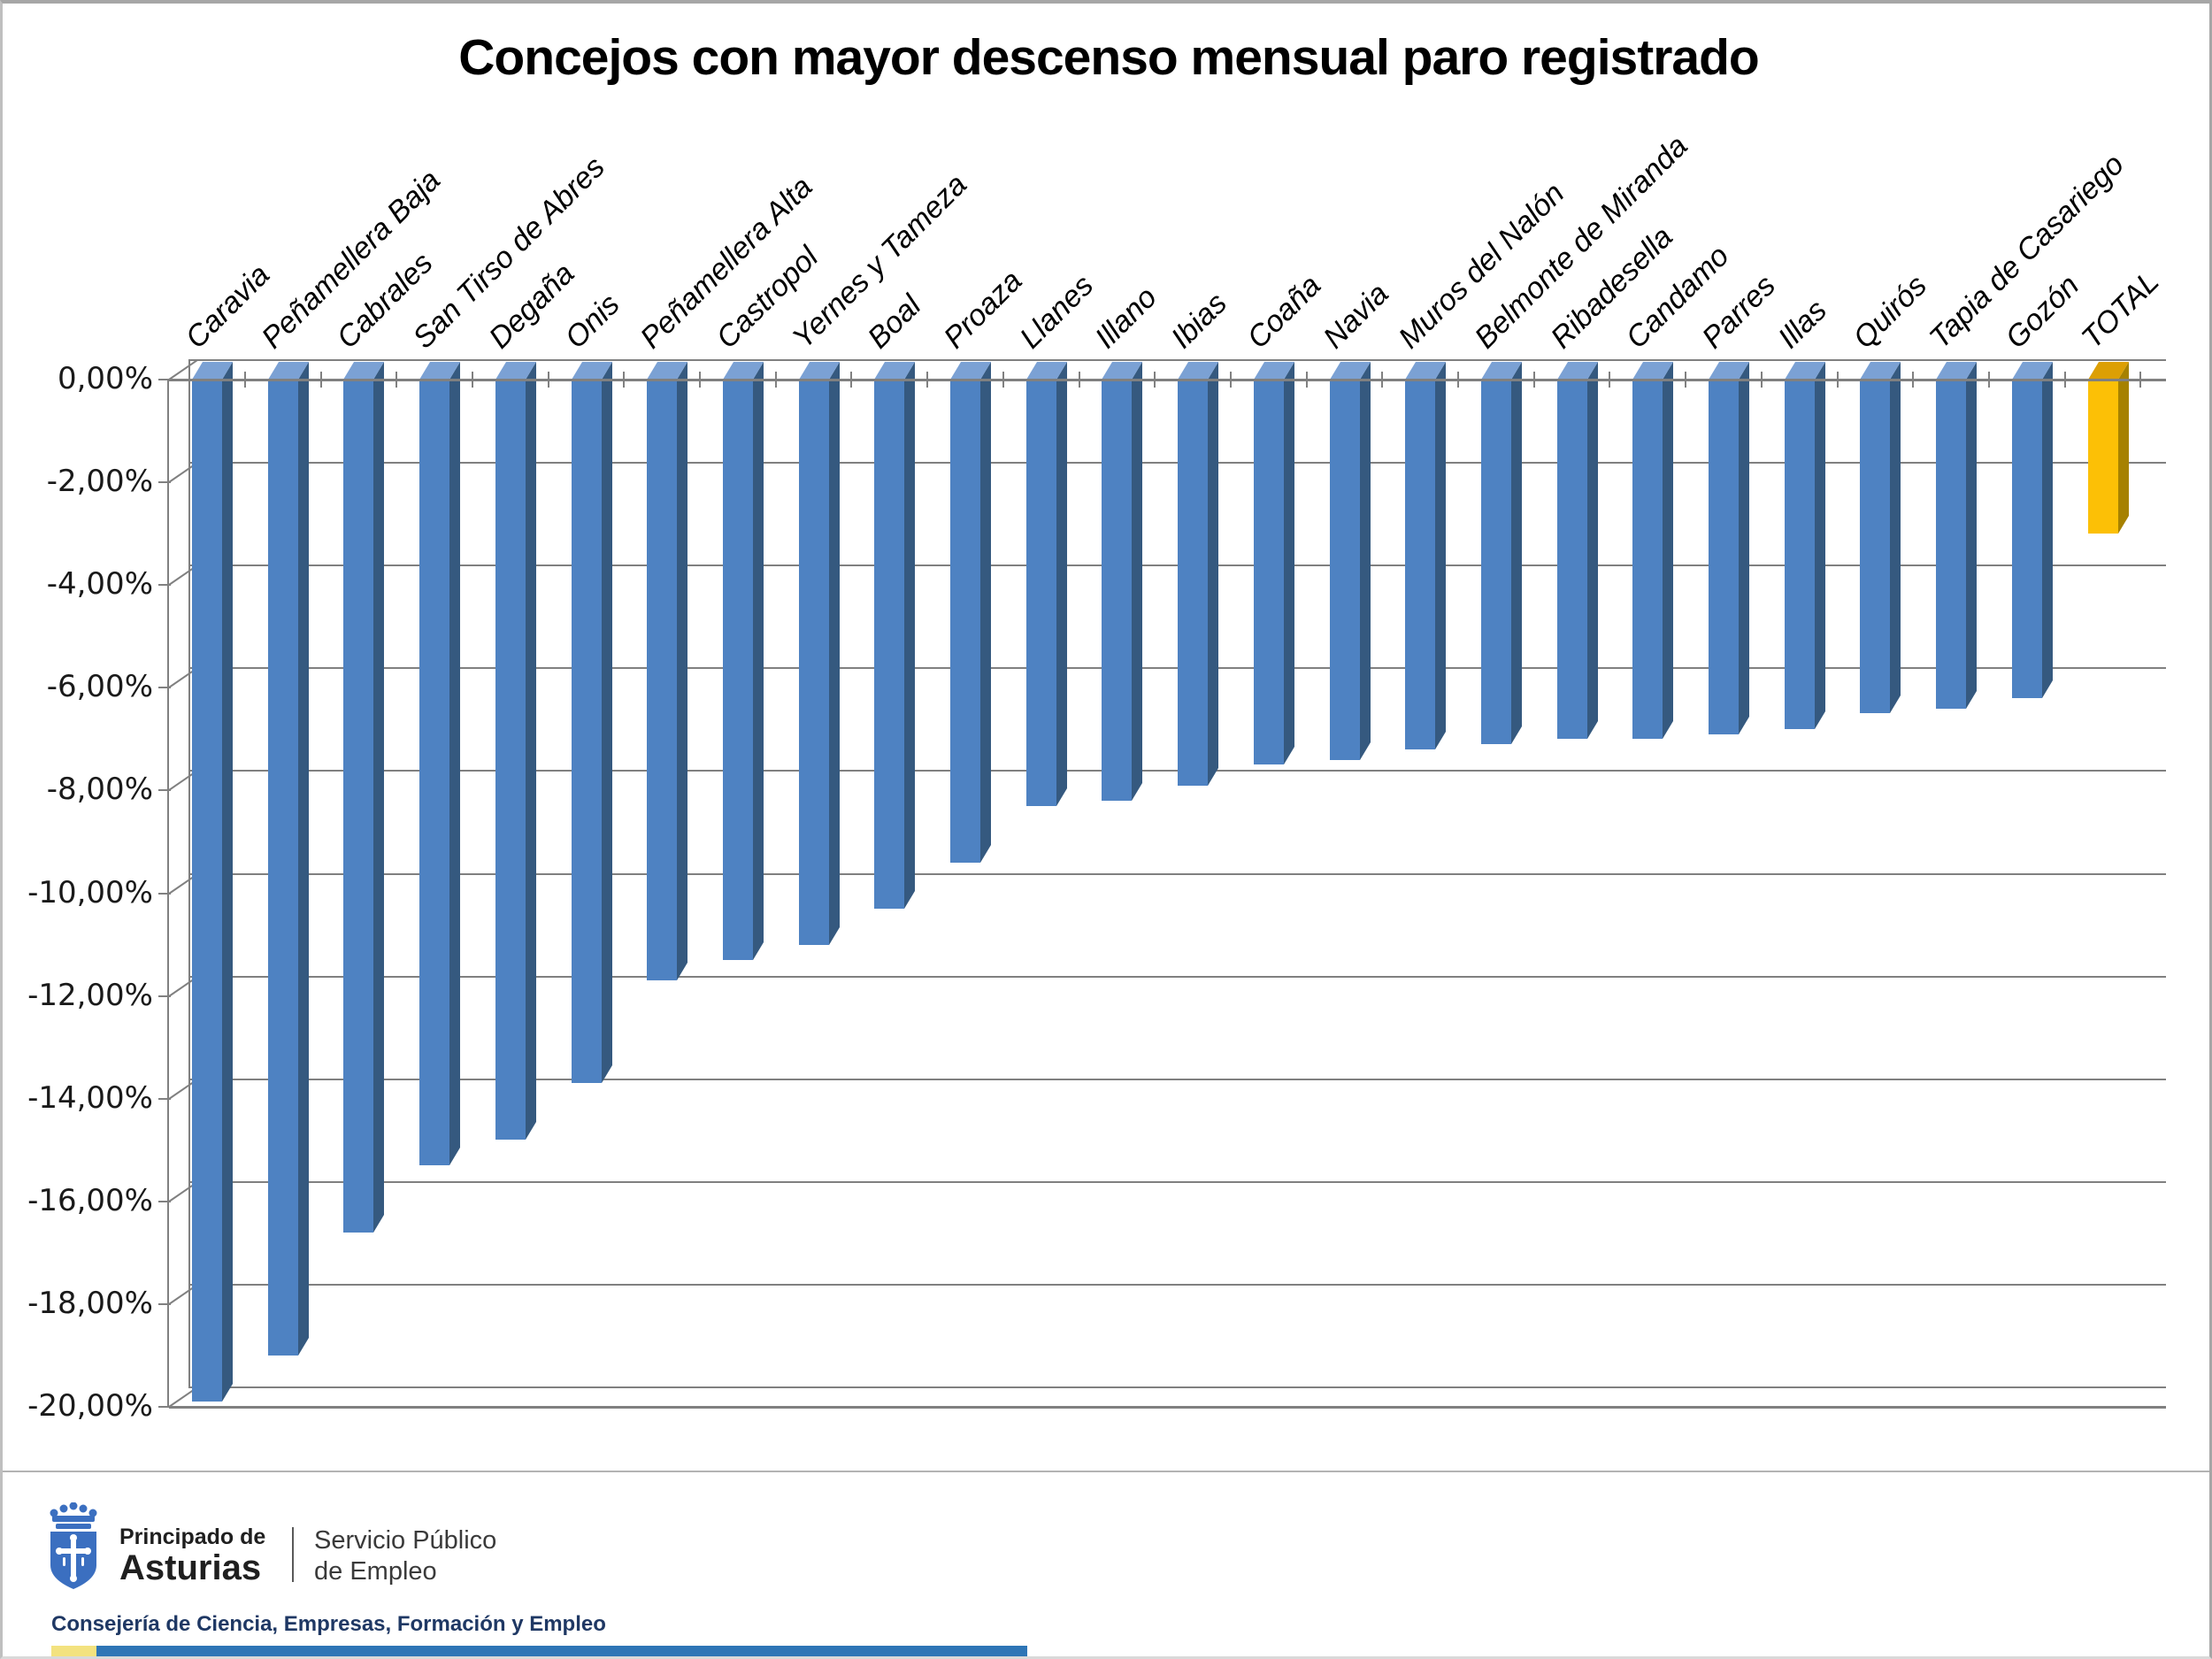  What do you see at coordinates (293, 1555) in the screenshot?
I see `brand-divider` at bounding box center [293, 1555].